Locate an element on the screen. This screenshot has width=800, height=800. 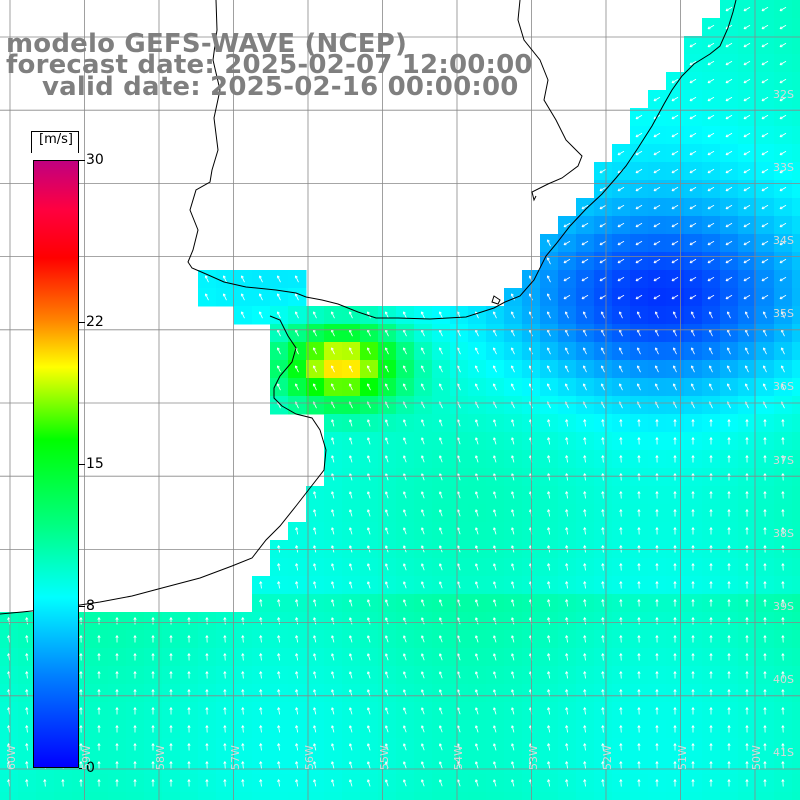
colorbar-tick-mark is located at coordinates (82, 323).